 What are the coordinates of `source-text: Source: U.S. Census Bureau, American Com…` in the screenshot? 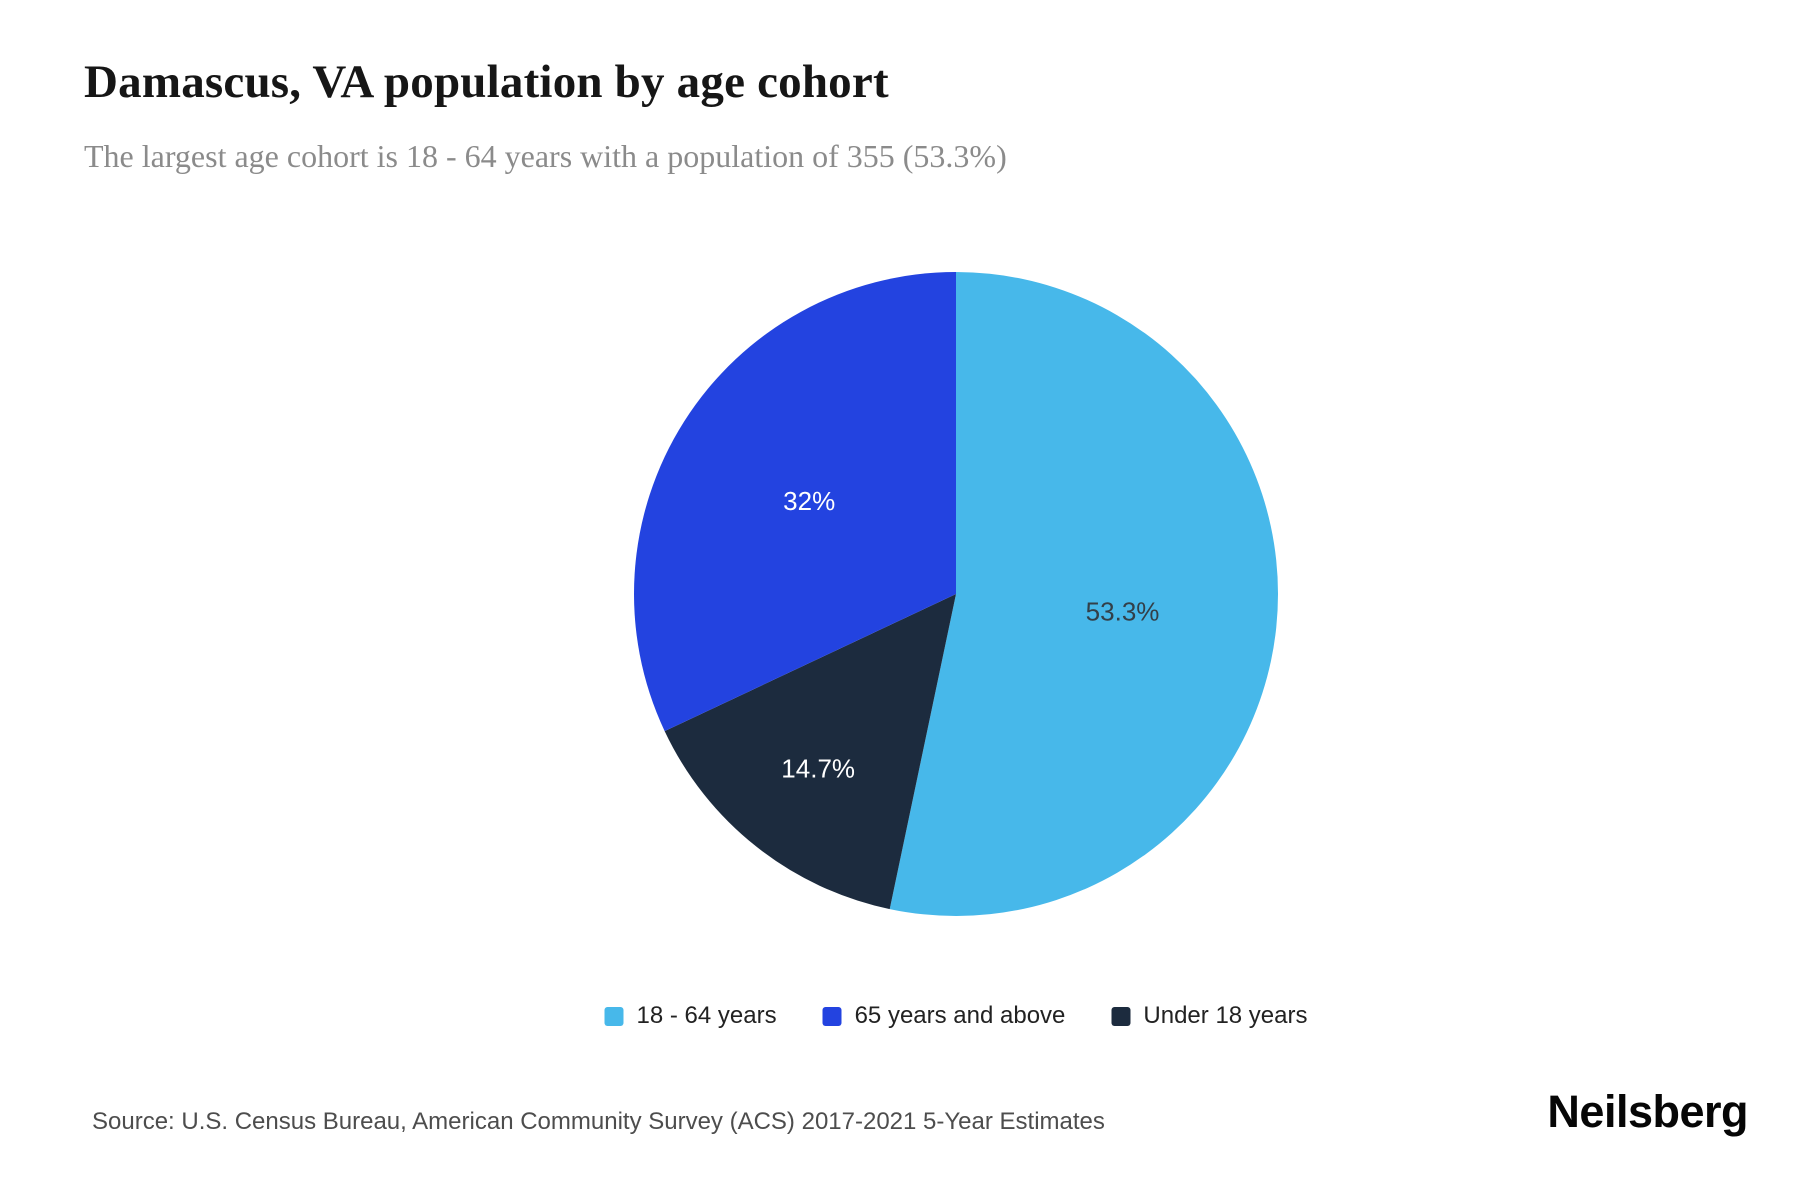 It's located at (598, 1121).